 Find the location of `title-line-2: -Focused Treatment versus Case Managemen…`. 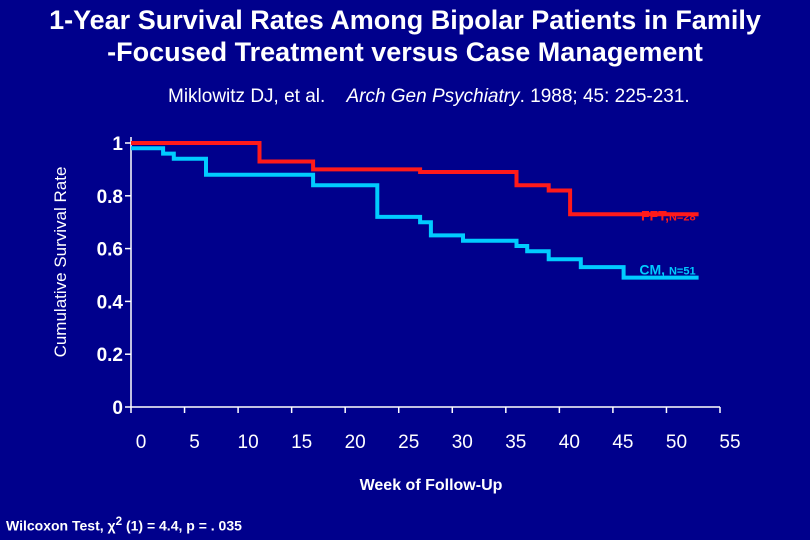

title-line-2: -Focused Treatment versus Case Managemen… is located at coordinates (405, 52).